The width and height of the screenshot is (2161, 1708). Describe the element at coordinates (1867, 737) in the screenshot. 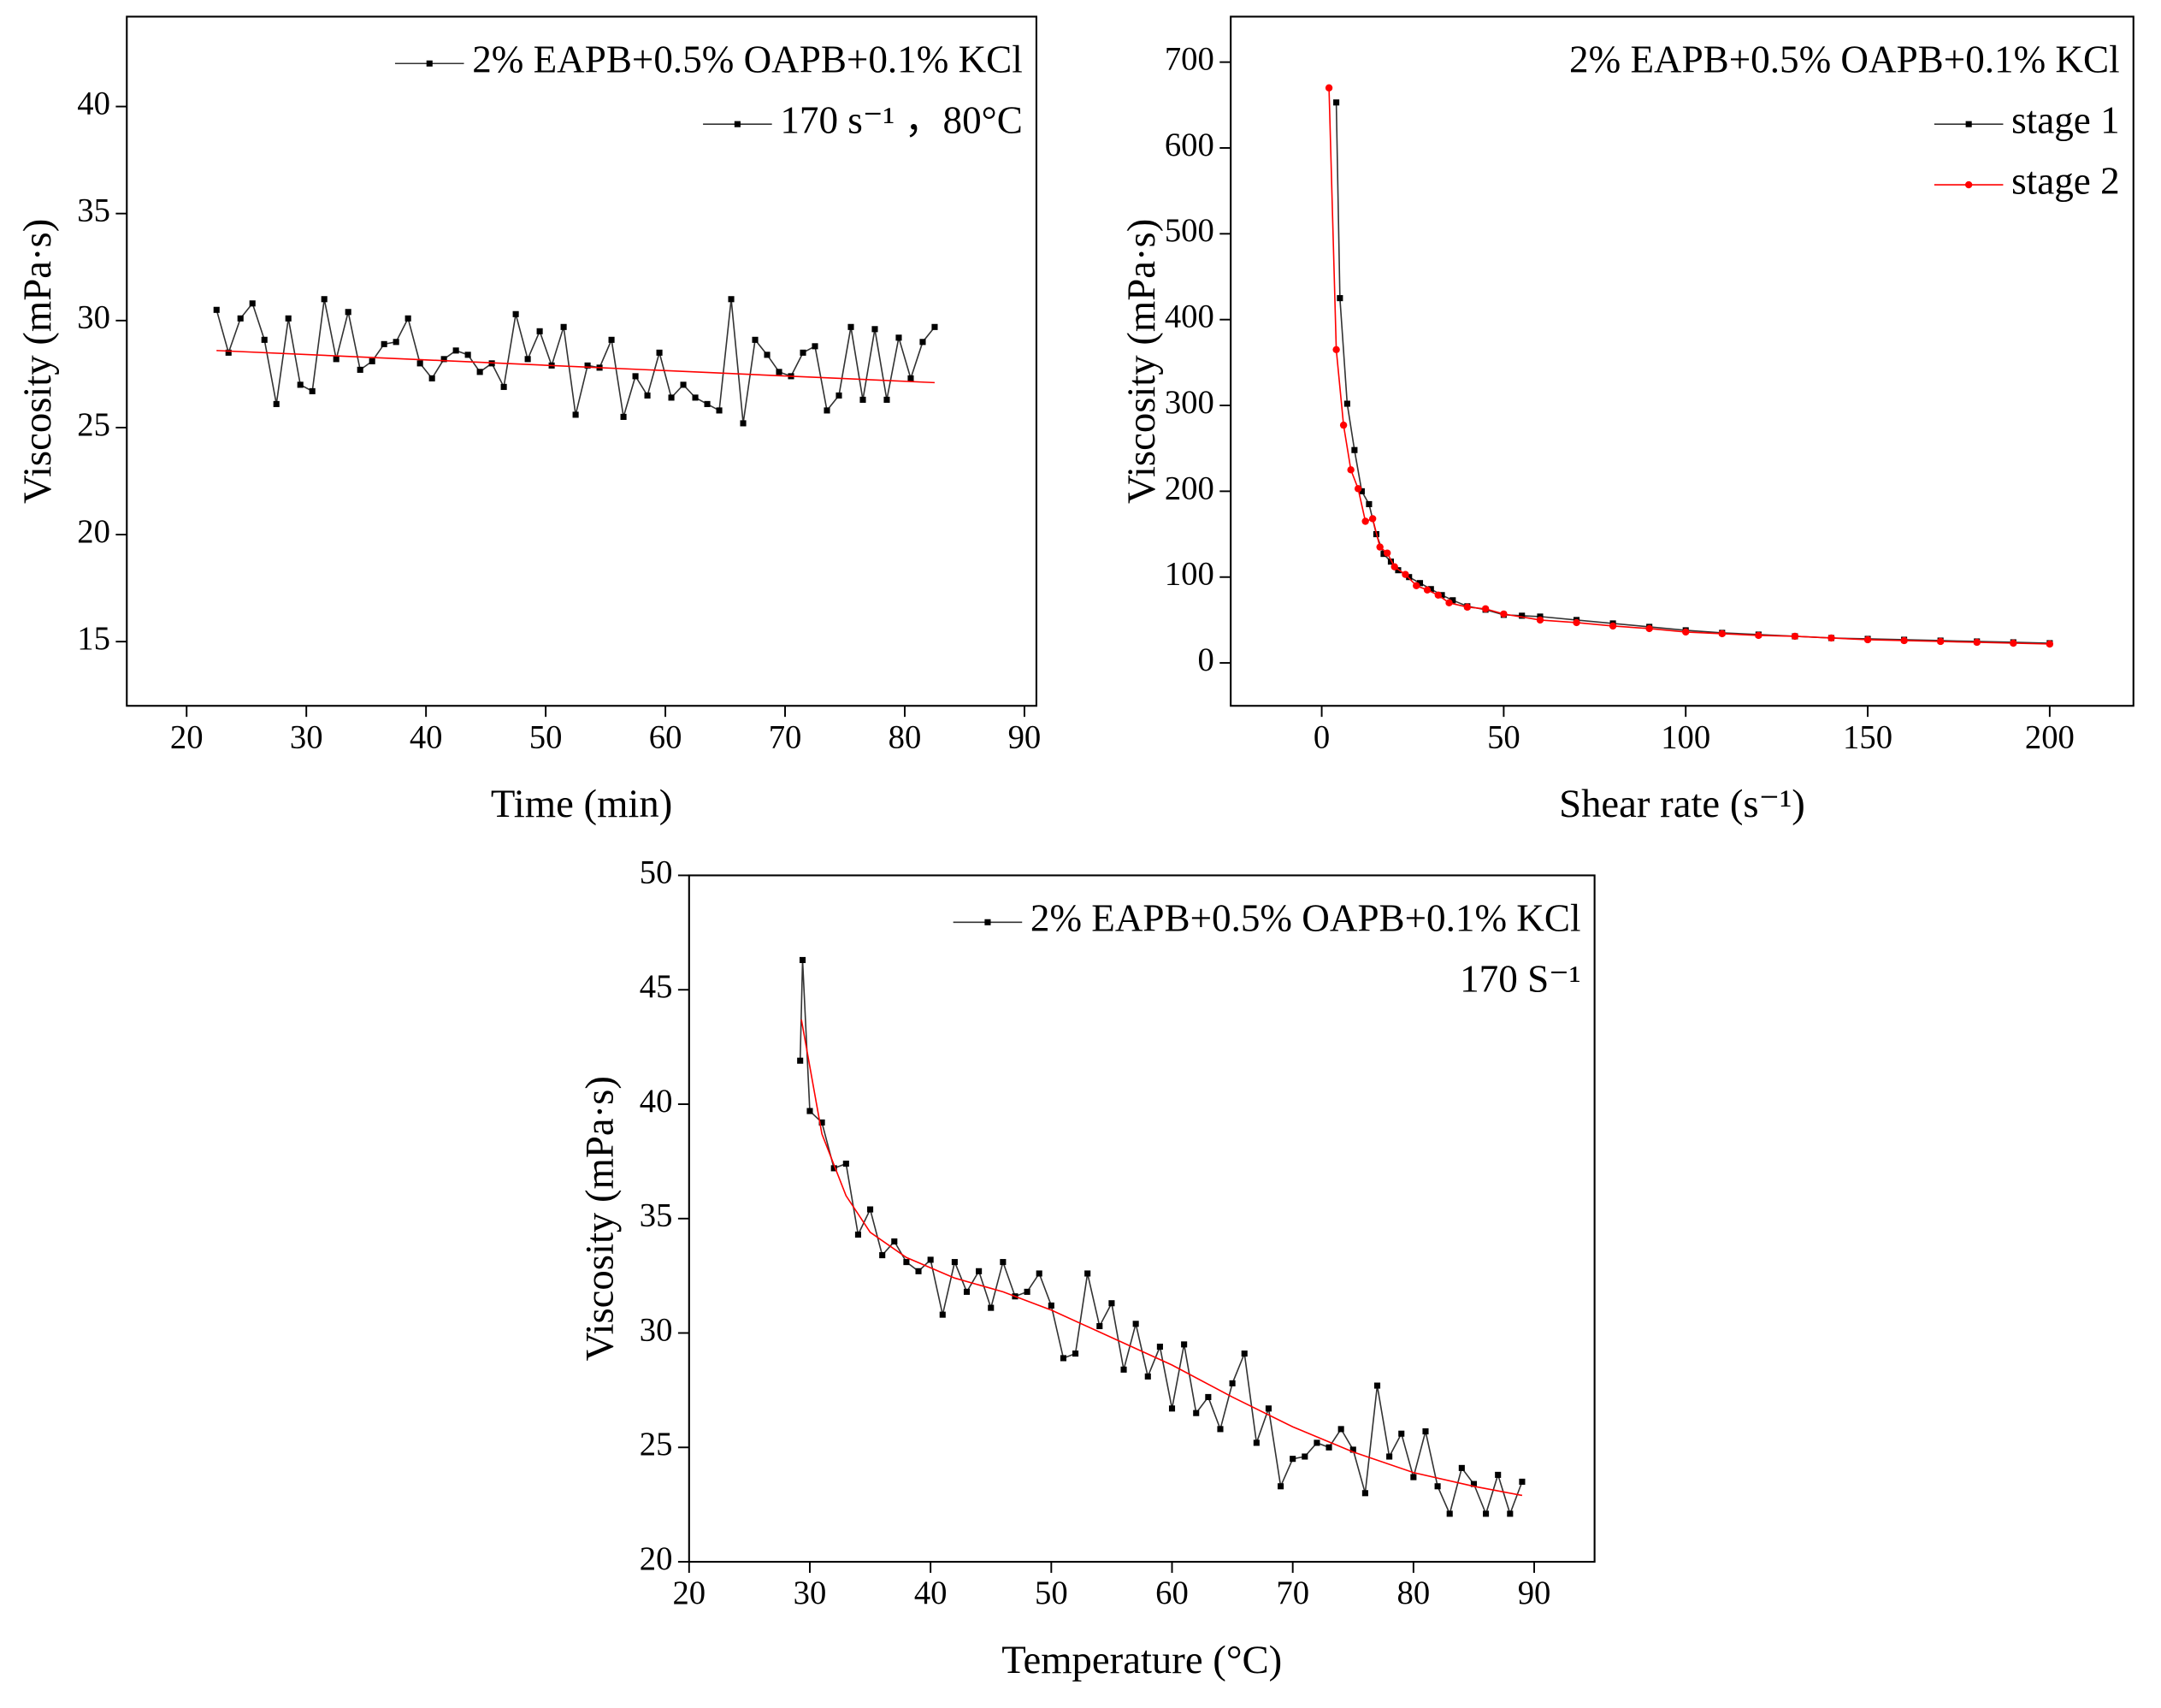

I see `x-tick-label: 150` at that location.